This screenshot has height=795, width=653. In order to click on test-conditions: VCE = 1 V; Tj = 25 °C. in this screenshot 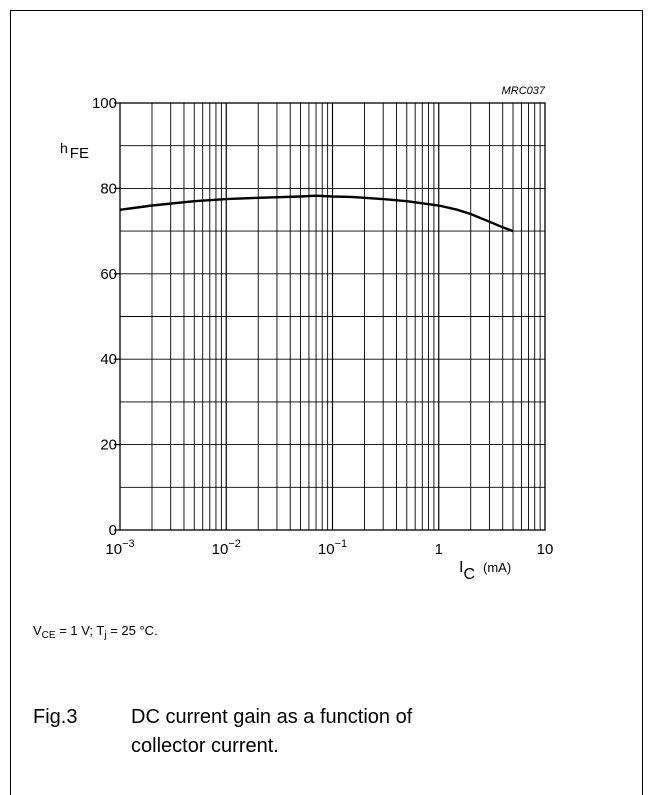, I will do `click(95, 632)`.